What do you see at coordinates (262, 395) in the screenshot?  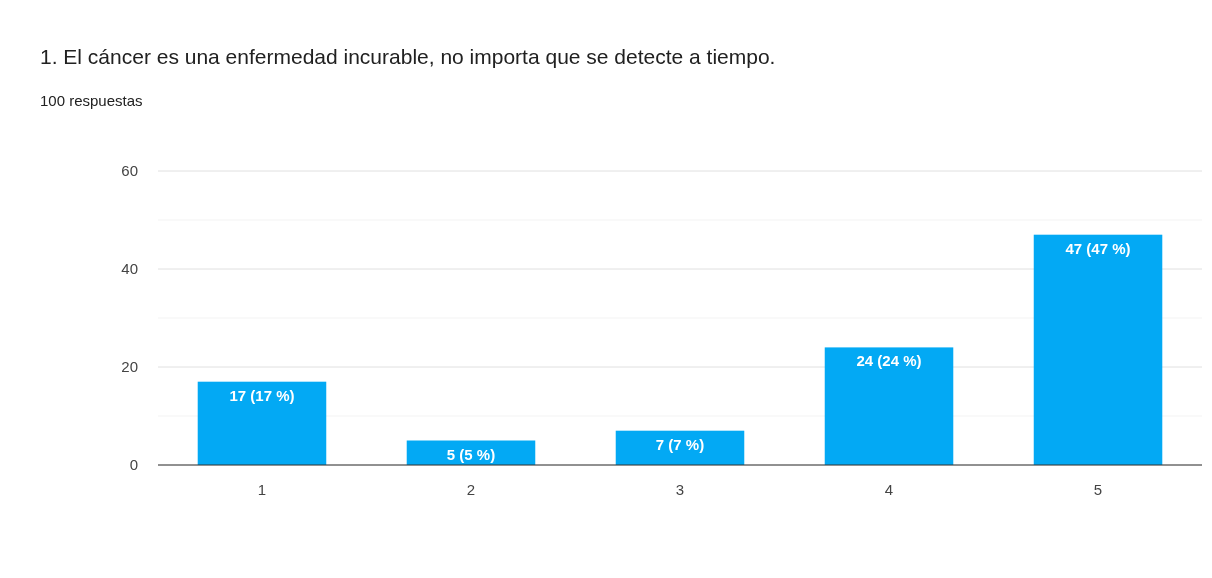 I see `data-label: 17 (17 %)` at bounding box center [262, 395].